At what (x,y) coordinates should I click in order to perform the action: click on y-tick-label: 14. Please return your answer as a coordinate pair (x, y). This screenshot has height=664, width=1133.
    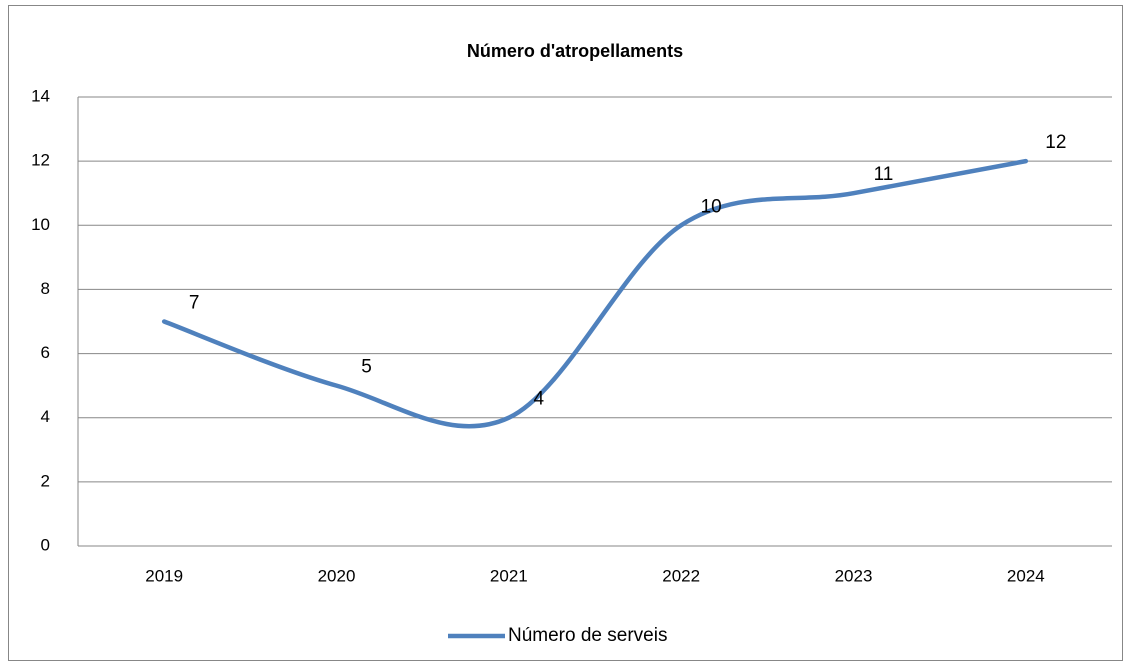
    Looking at the image, I should click on (40, 95).